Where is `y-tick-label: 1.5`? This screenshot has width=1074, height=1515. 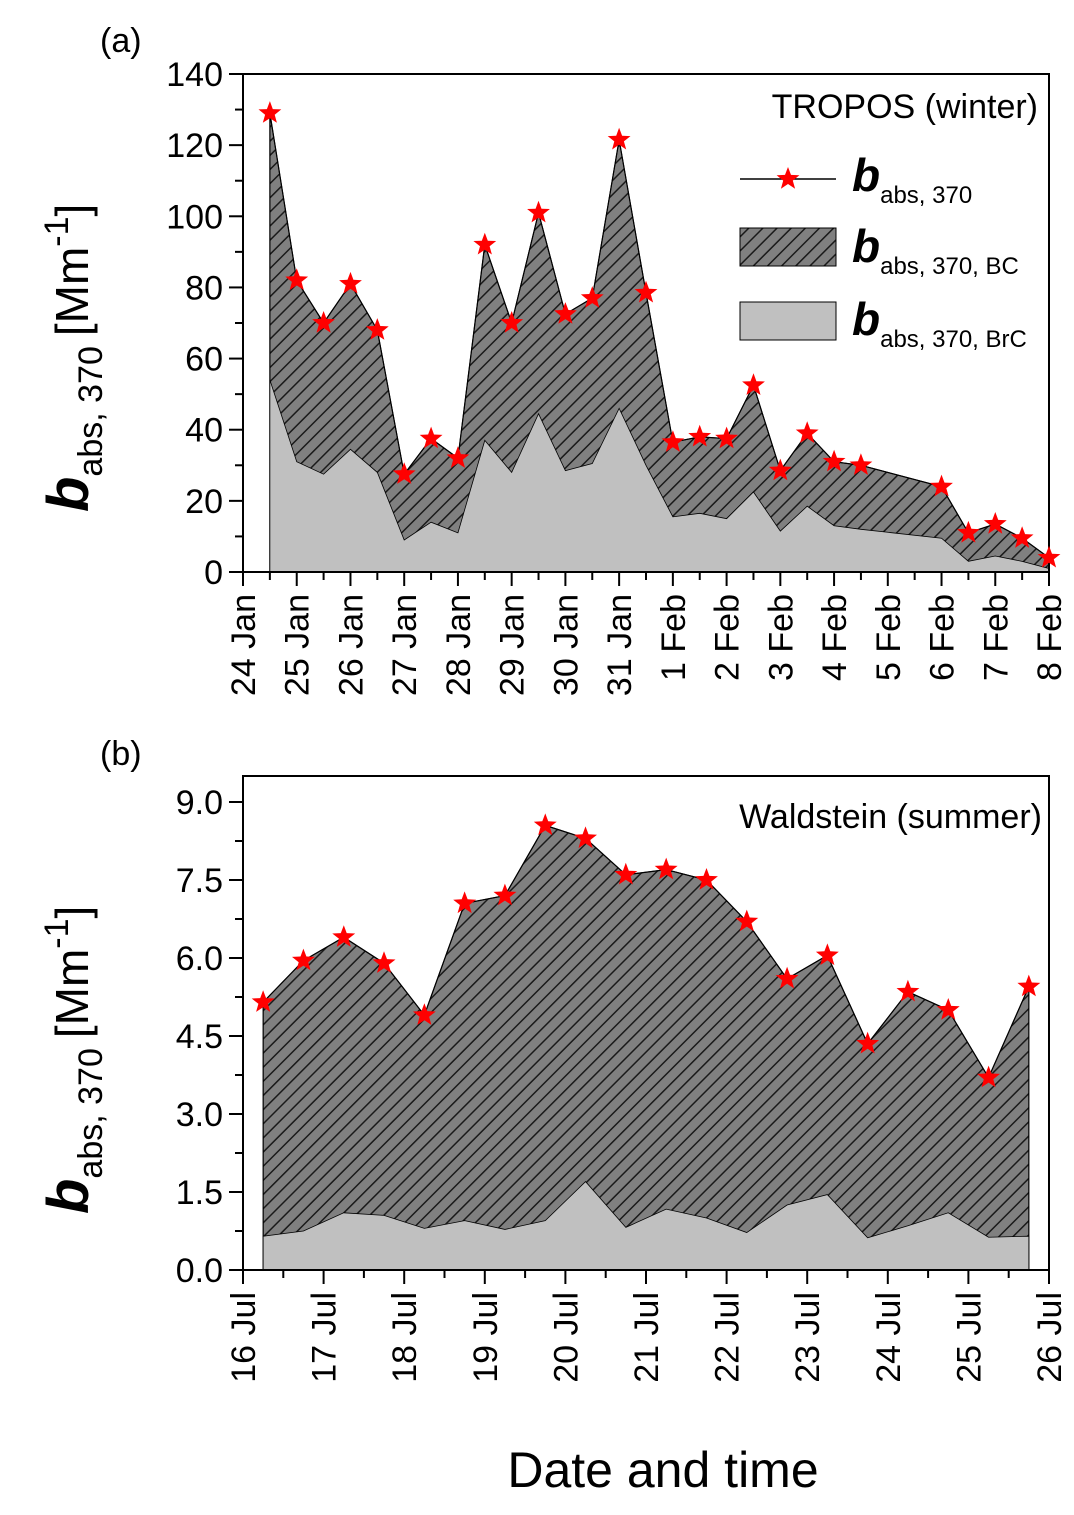
y-tick-label: 1.5 is located at coordinates (199, 1193).